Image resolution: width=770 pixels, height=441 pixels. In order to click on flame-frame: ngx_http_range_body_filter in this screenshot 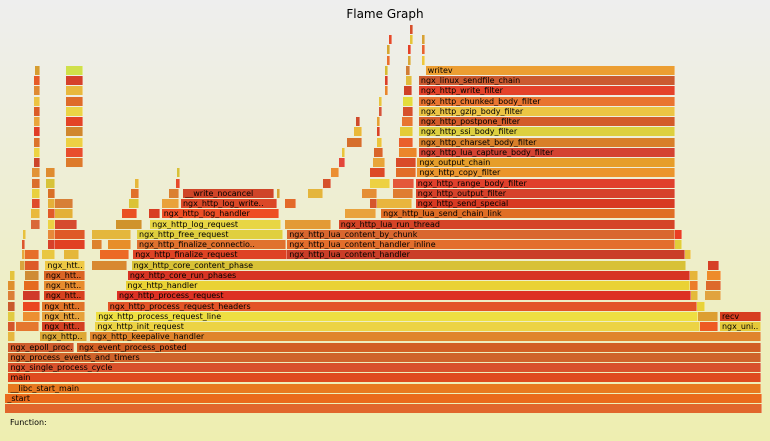, I will do `click(545, 183)`.